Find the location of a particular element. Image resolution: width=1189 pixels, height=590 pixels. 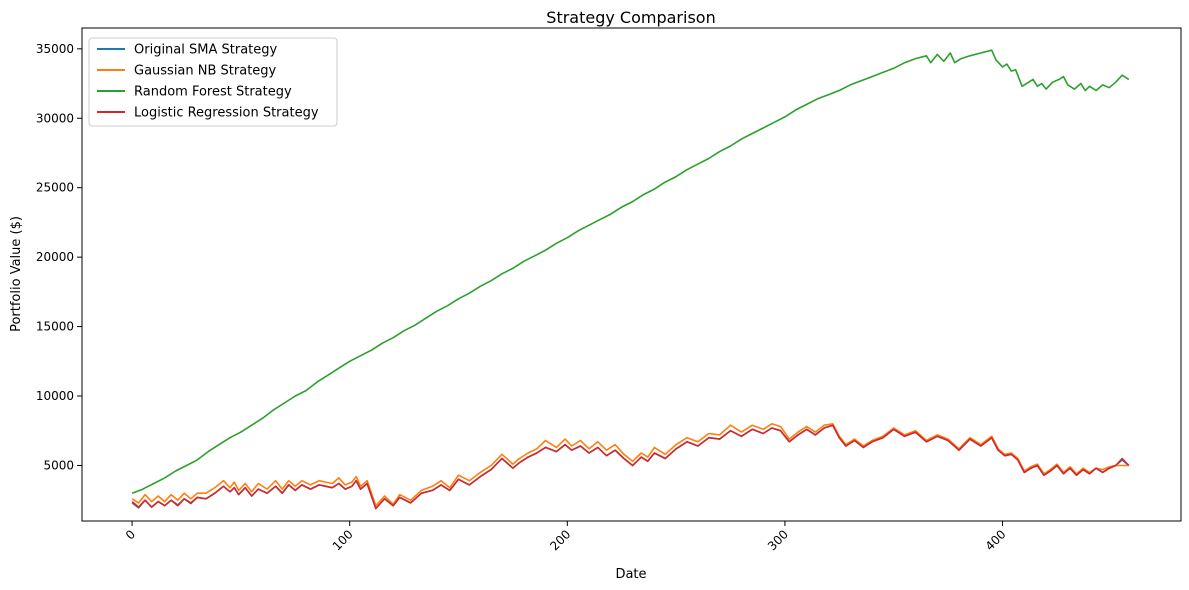

y-tick-label-2: 15000 is located at coordinates (55, 327).